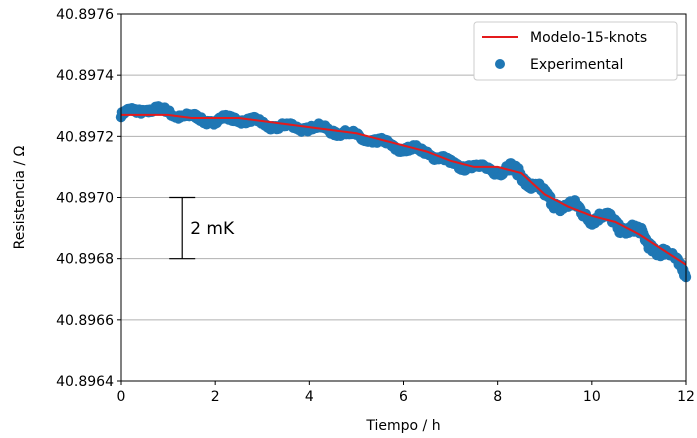 Image resolution: width=697 pixels, height=438 pixels. I want to click on legend-box, so click(575, 51).